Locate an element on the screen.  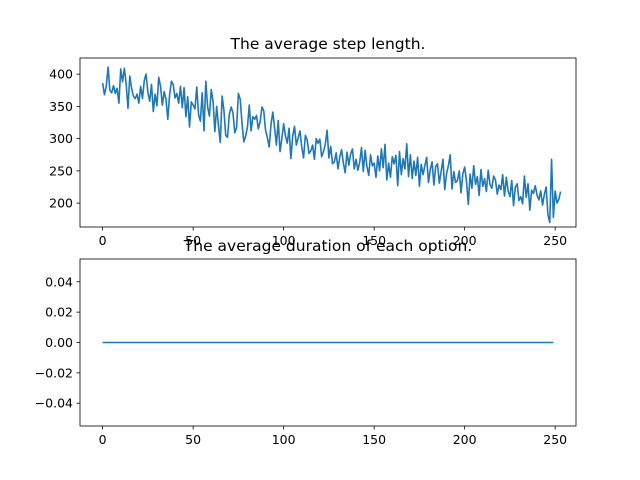
bottom-x-tick-label: 50 is located at coordinates (193, 439).